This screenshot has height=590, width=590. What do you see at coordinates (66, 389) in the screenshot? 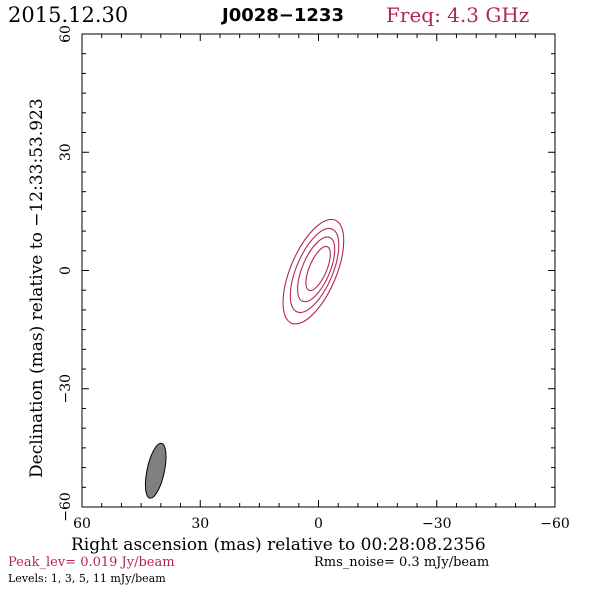
I see `y-tick-label: −30` at bounding box center [66, 389].